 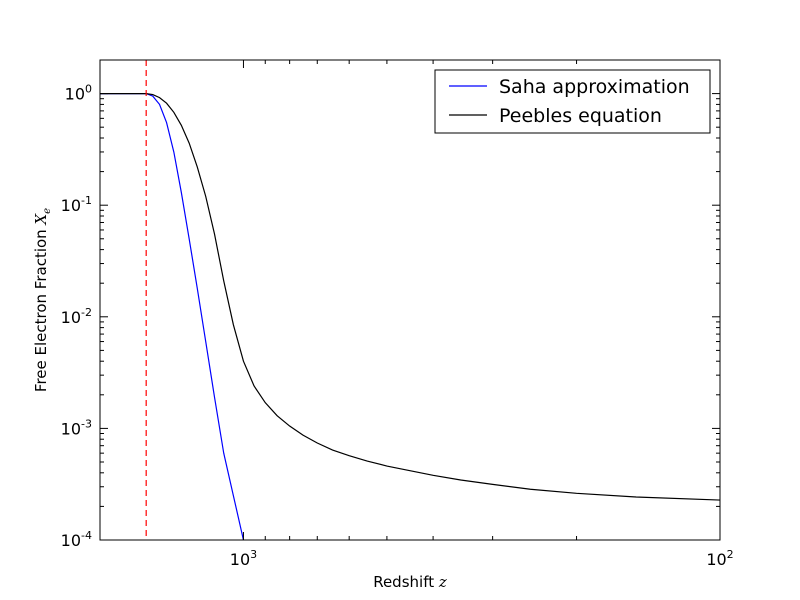 I want to click on y-tick-label: 10⁻¹, so click(x=76, y=204).